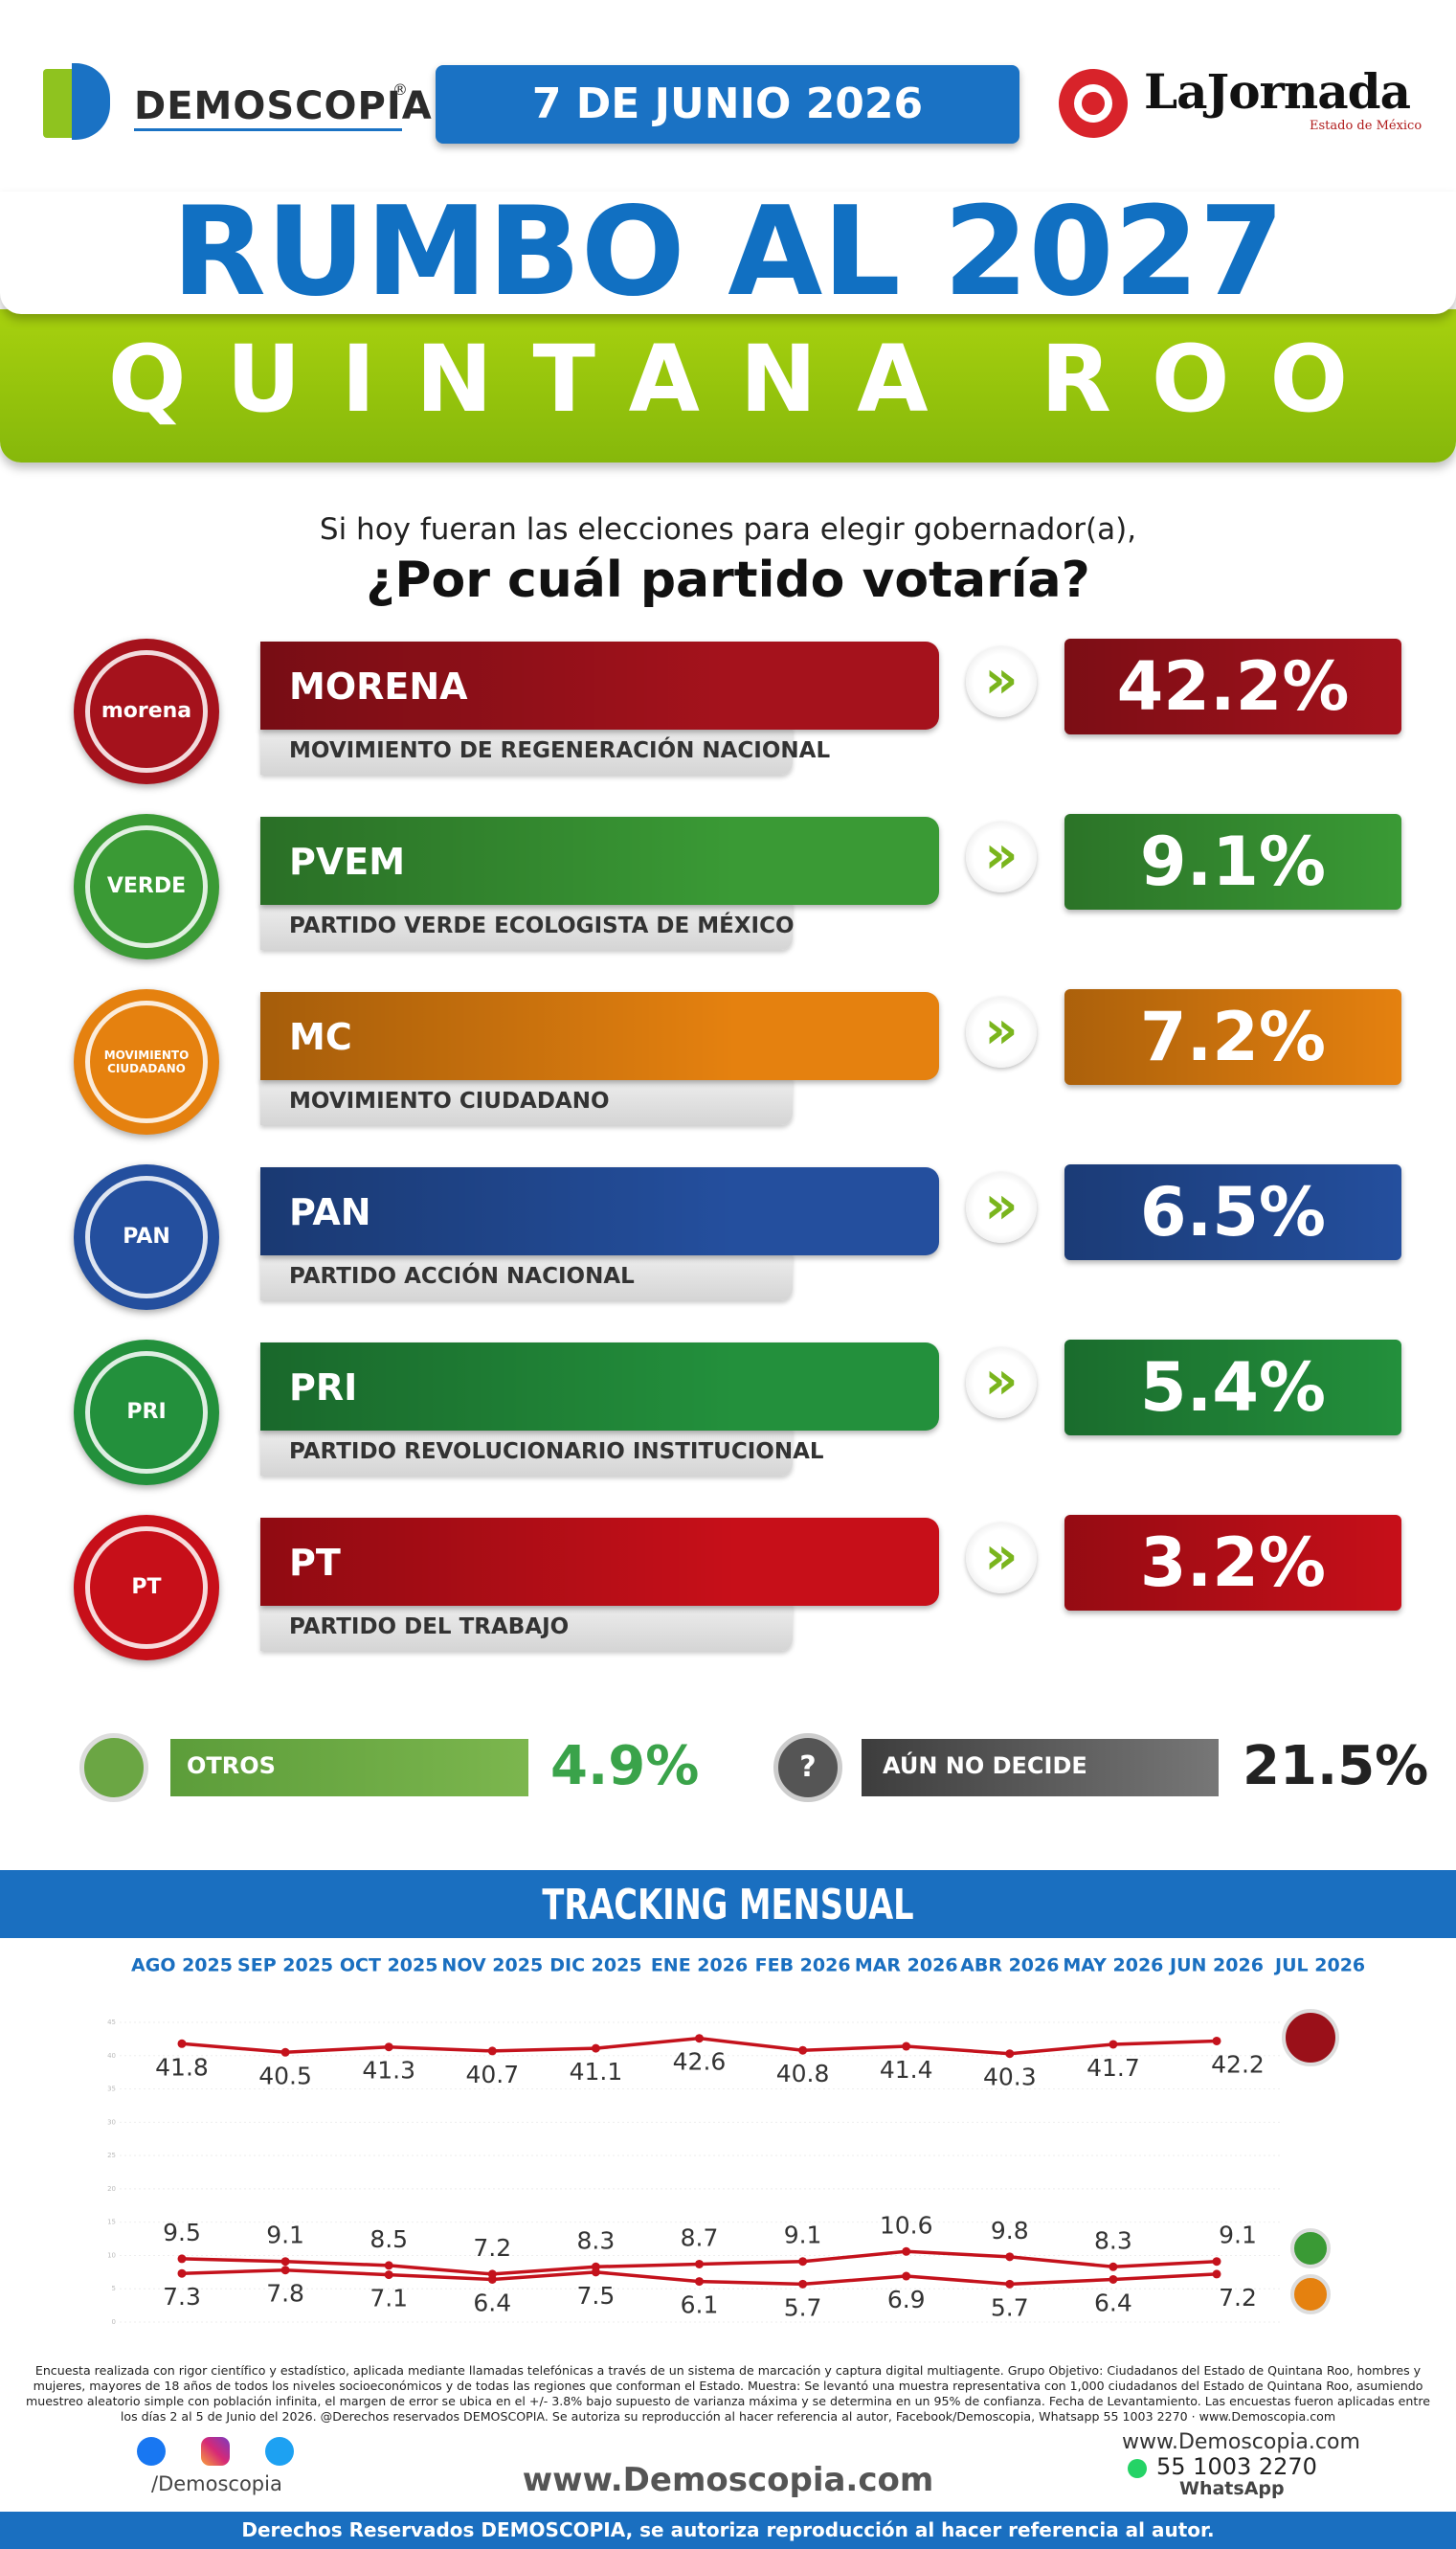  What do you see at coordinates (728, 253) in the screenshot?
I see `title: RUMBO AL 2027` at bounding box center [728, 253].